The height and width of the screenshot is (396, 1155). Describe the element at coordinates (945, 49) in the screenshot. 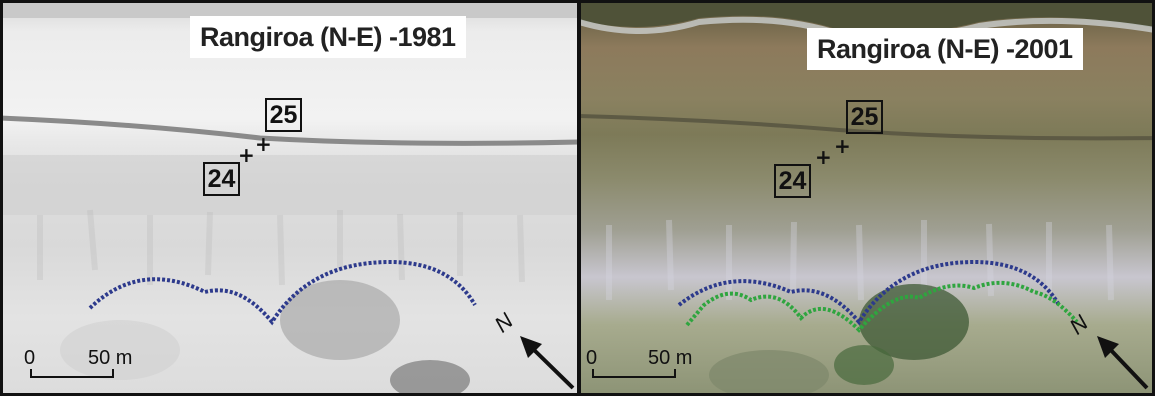

I see `panel-title: Rangiroa (N-E) -2001` at that location.